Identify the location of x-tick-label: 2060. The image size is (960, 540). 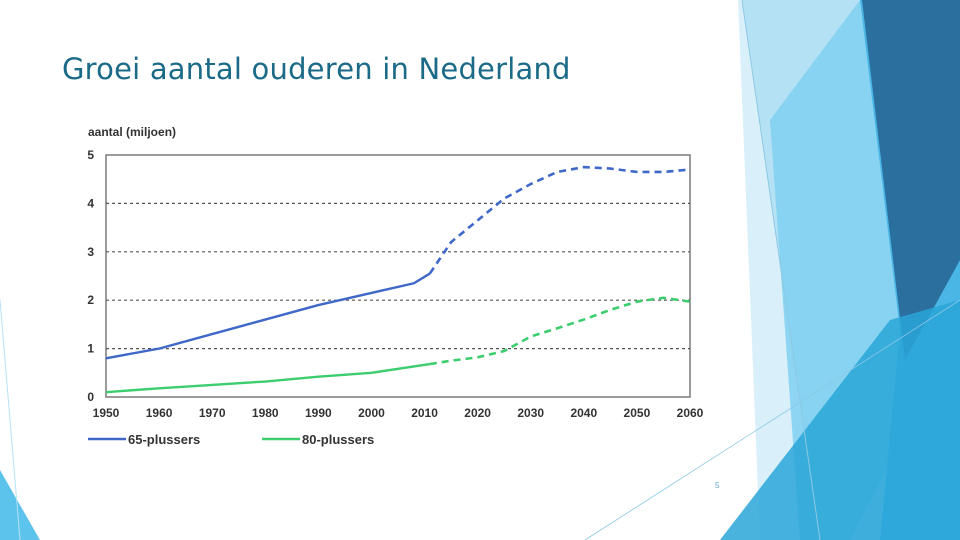
(690, 413).